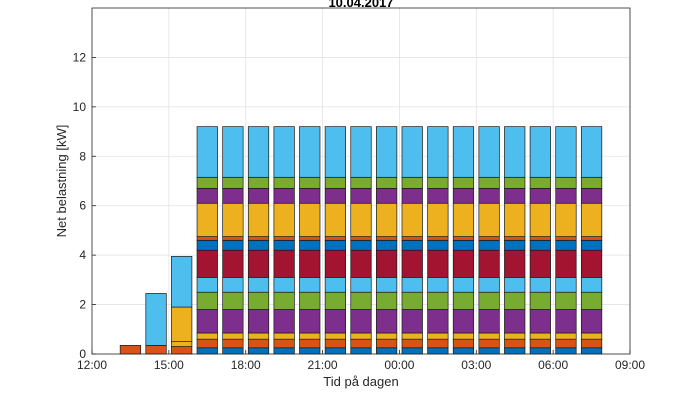 The image size is (700, 400). Describe the element at coordinates (61, 181) in the screenshot. I see `y-axis-title: Net belastning [kW]` at that location.